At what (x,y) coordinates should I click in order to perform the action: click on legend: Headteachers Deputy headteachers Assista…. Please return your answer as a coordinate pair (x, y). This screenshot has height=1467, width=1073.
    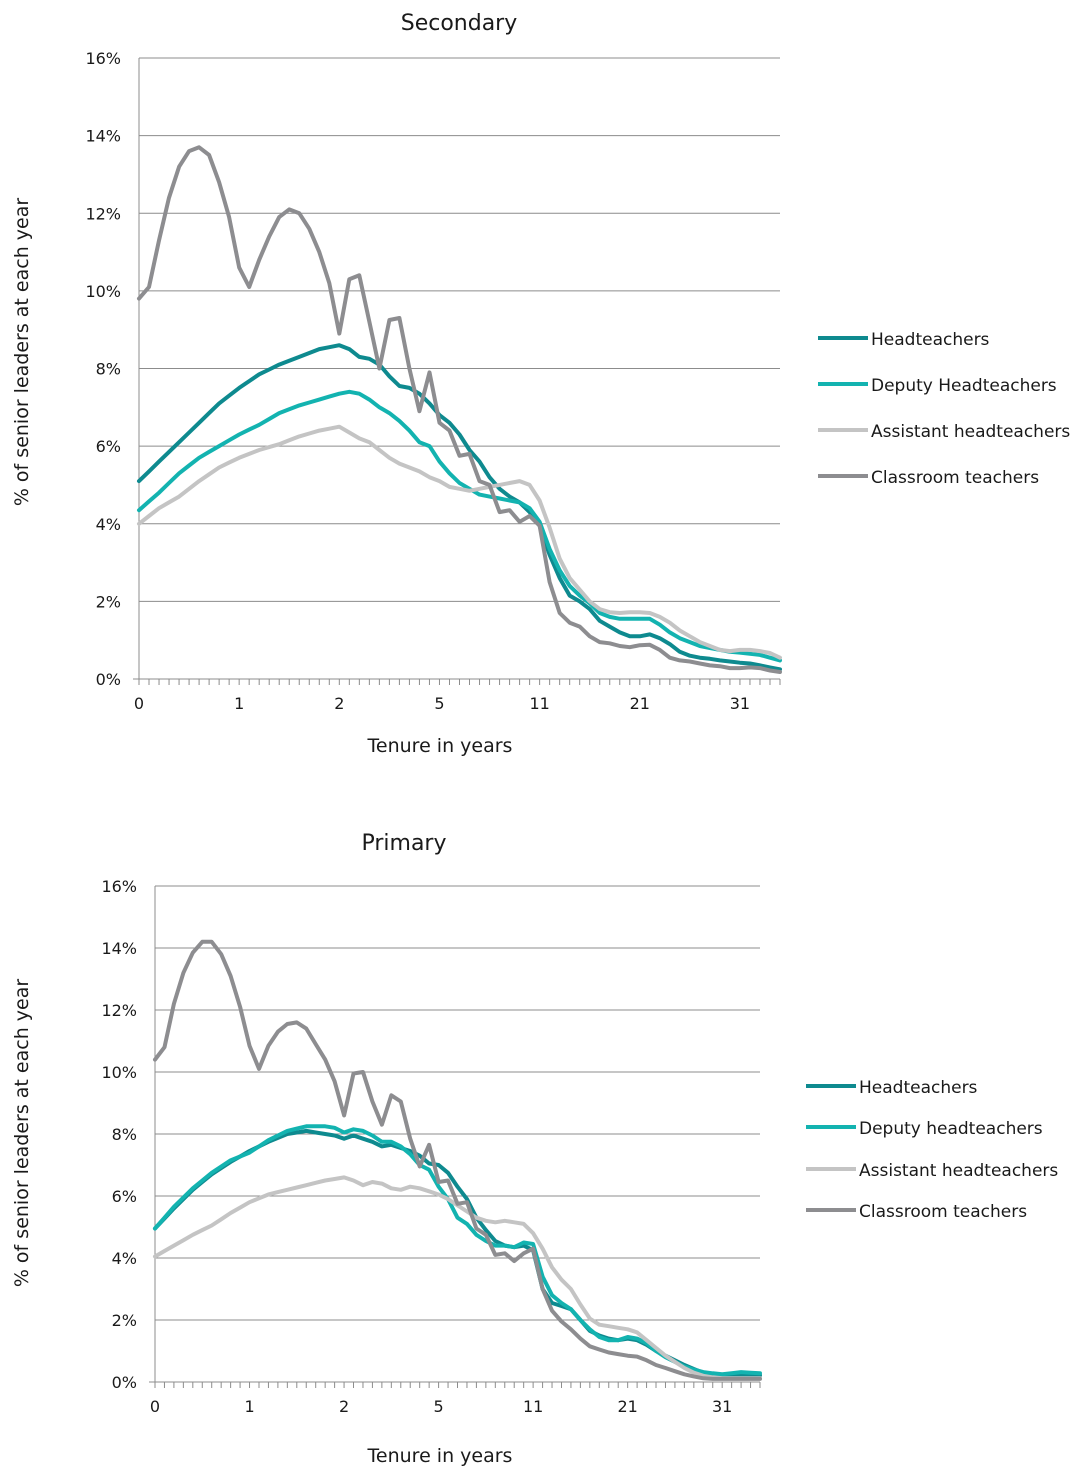
    Looking at the image, I should click on (932, 1150).